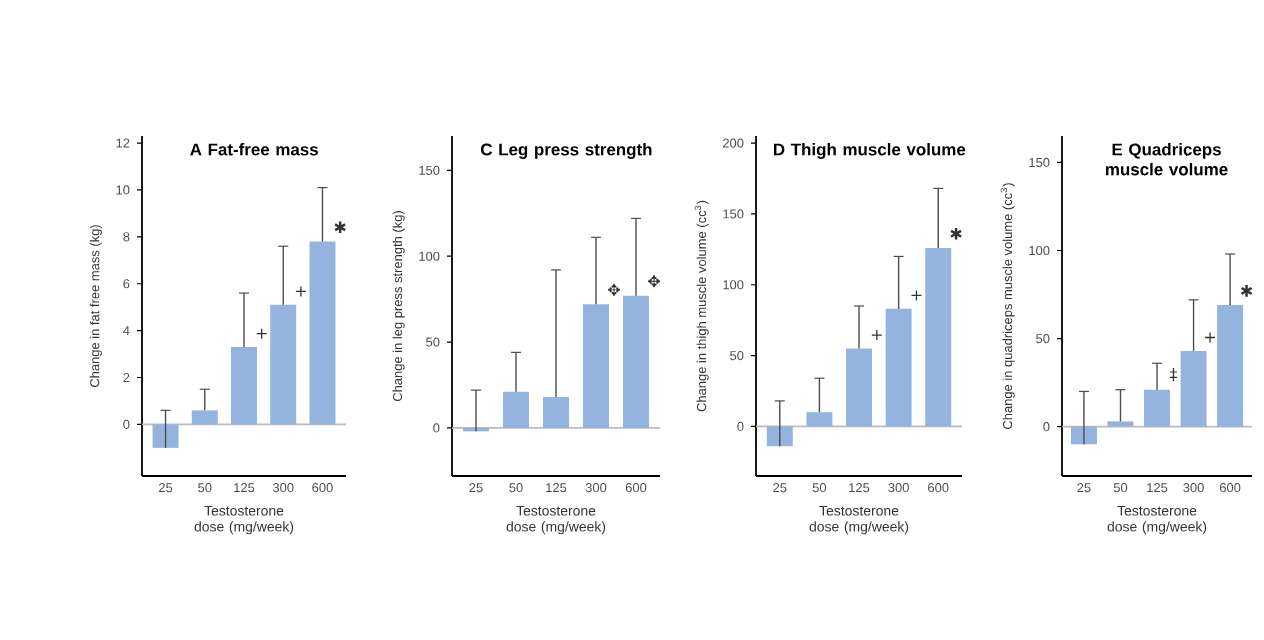 The width and height of the screenshot is (1264, 640). What do you see at coordinates (566, 151) in the screenshot?
I see `chart-title: C Leg press strength` at bounding box center [566, 151].